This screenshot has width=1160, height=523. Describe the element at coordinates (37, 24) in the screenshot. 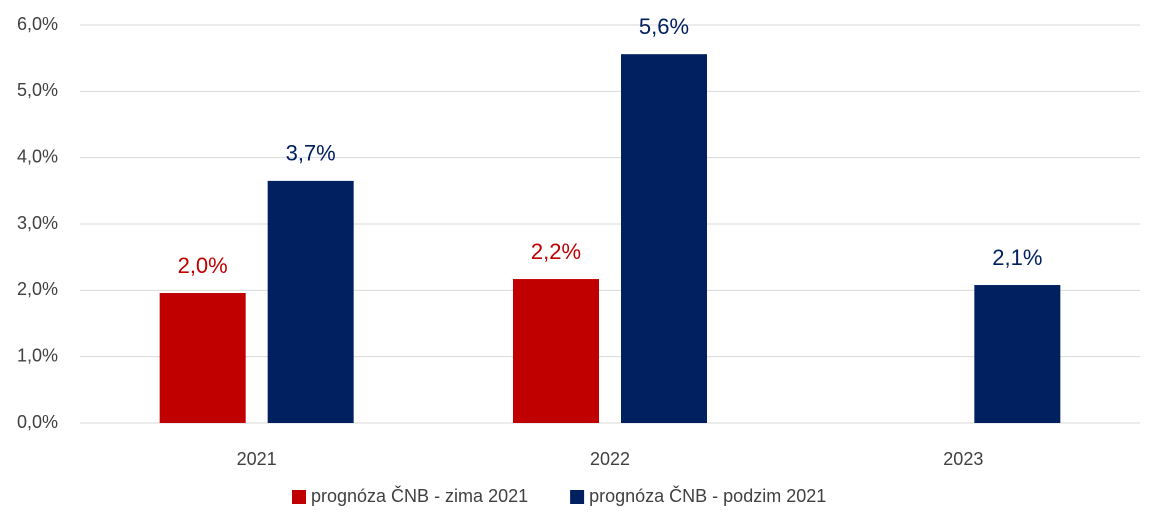

I see `y-tick-label: 6,0%` at that location.